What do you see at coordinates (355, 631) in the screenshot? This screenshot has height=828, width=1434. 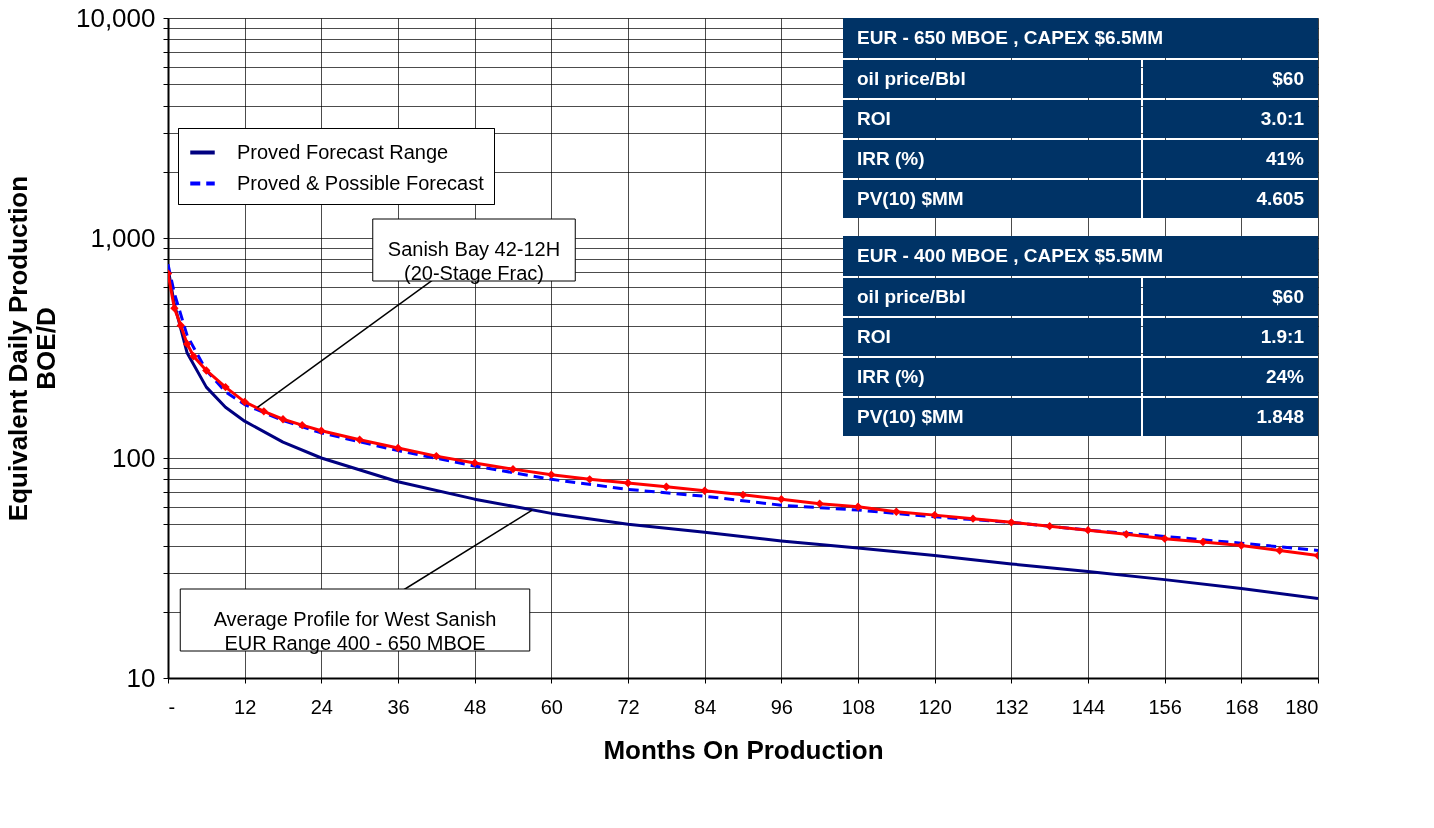 I see `annotation: Average Profile for West Sanish EUR Range 400 - 650 MBOE` at bounding box center [355, 631].